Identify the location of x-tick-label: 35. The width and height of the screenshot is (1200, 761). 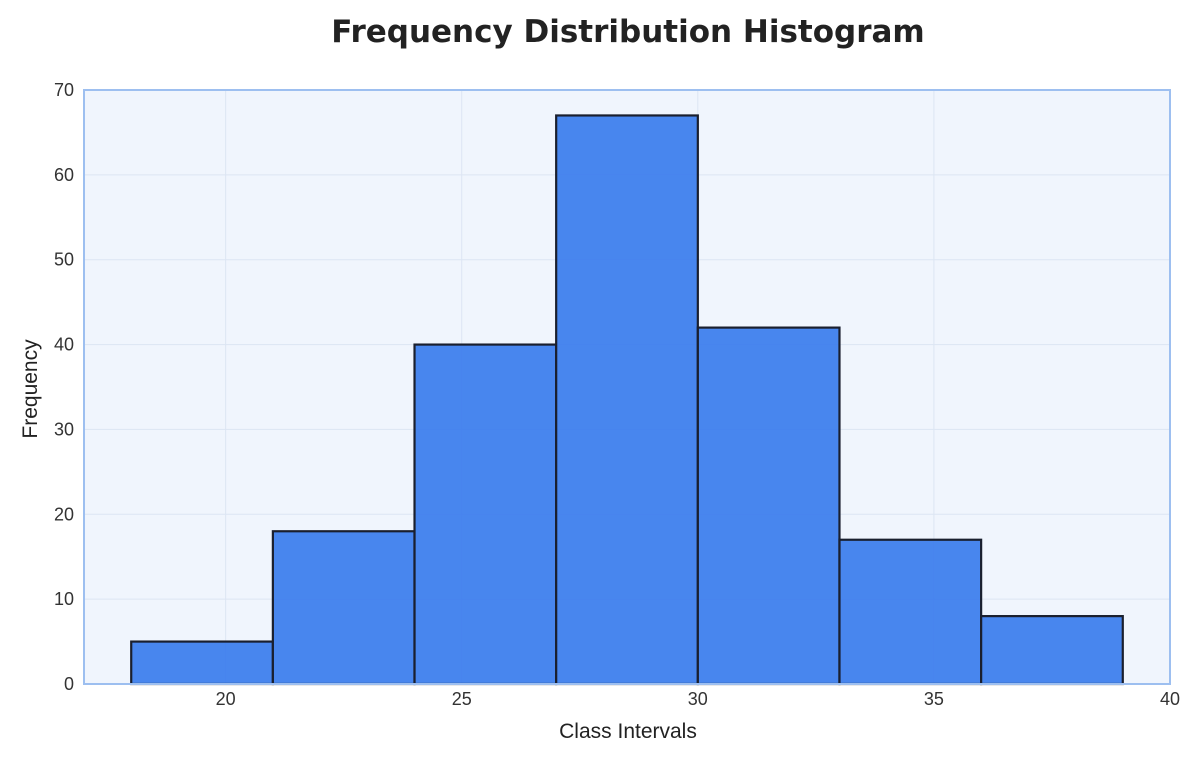
(934, 699).